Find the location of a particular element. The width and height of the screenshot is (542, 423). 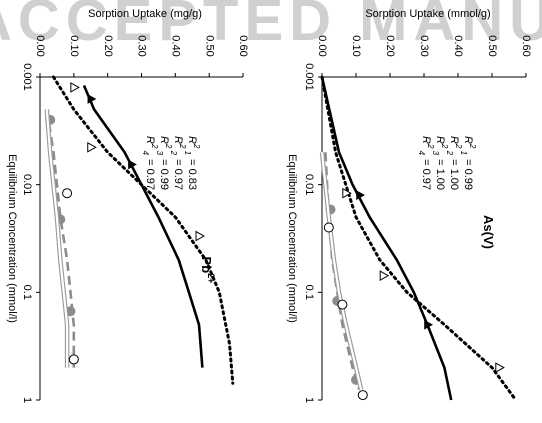

panel-title: As(V) is located at coordinates (488, 232).